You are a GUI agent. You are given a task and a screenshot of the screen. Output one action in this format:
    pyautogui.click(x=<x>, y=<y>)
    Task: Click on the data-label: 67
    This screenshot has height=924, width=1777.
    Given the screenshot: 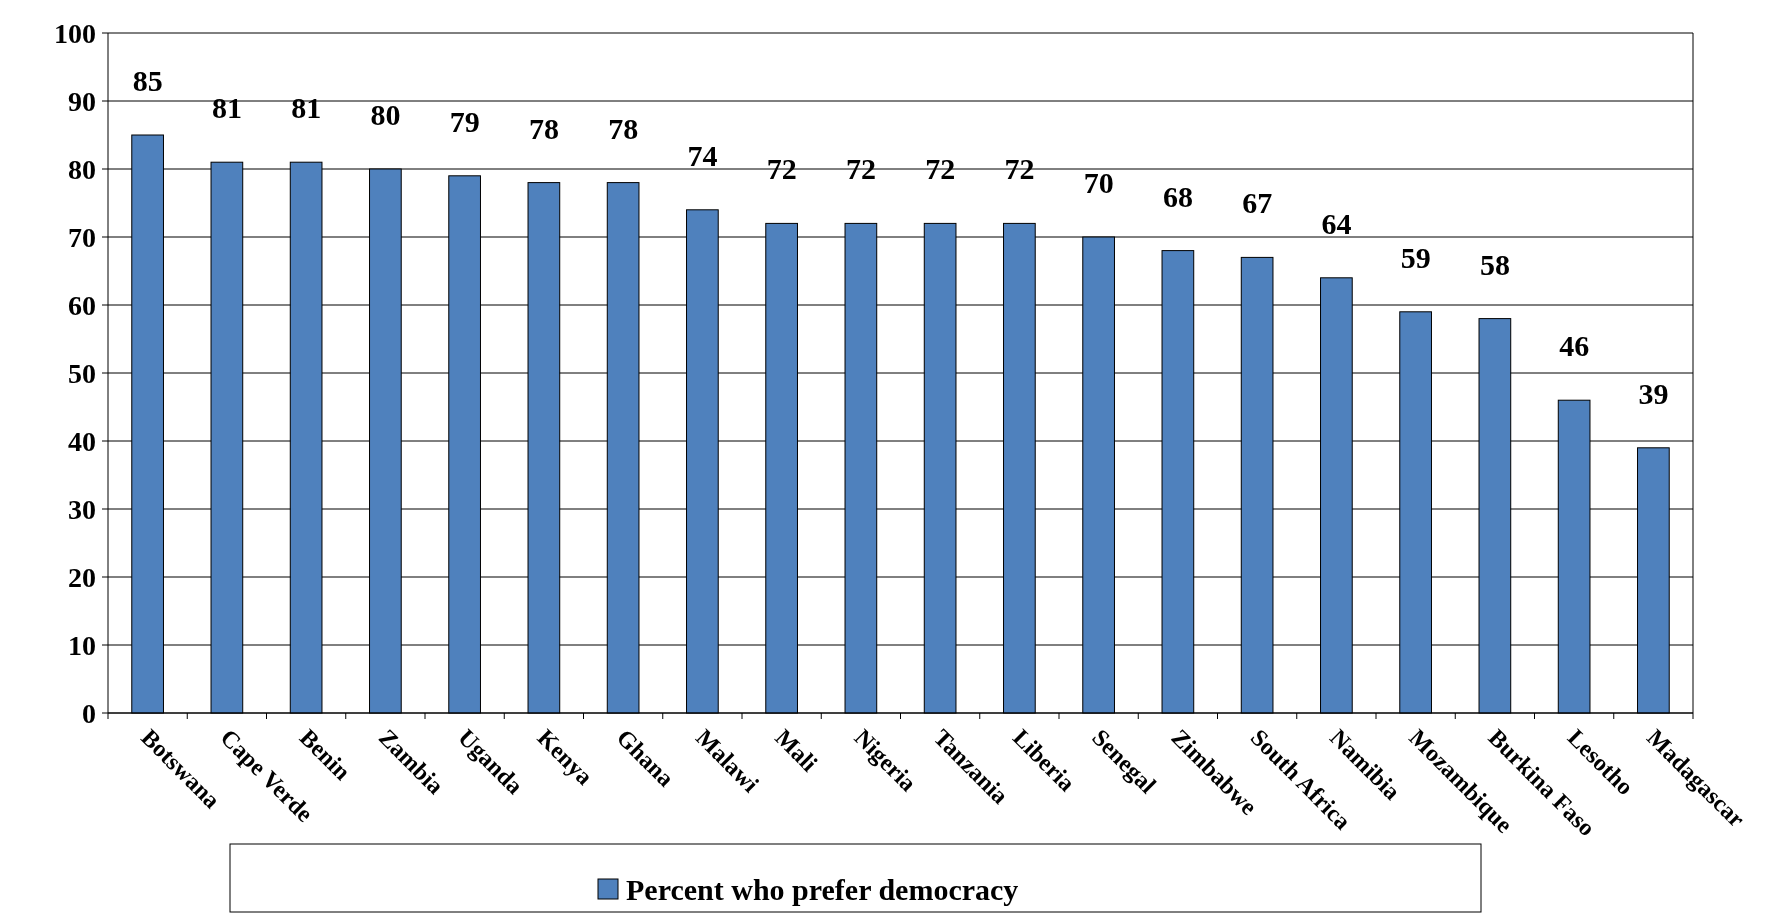 What is the action you would take?
    pyautogui.click(x=1257, y=203)
    